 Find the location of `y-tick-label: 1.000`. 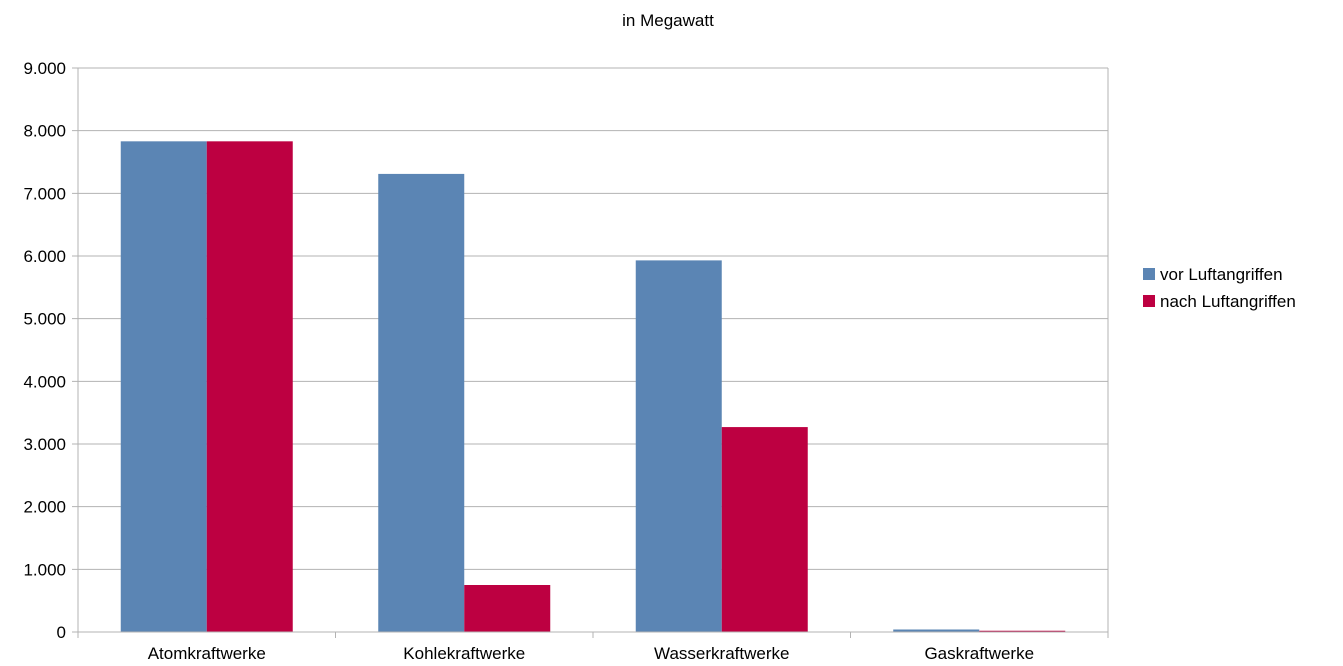

y-tick-label: 1.000 is located at coordinates (44, 569).